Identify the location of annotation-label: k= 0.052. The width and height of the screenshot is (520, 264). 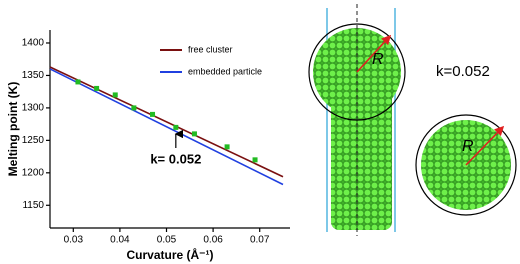
(175, 158).